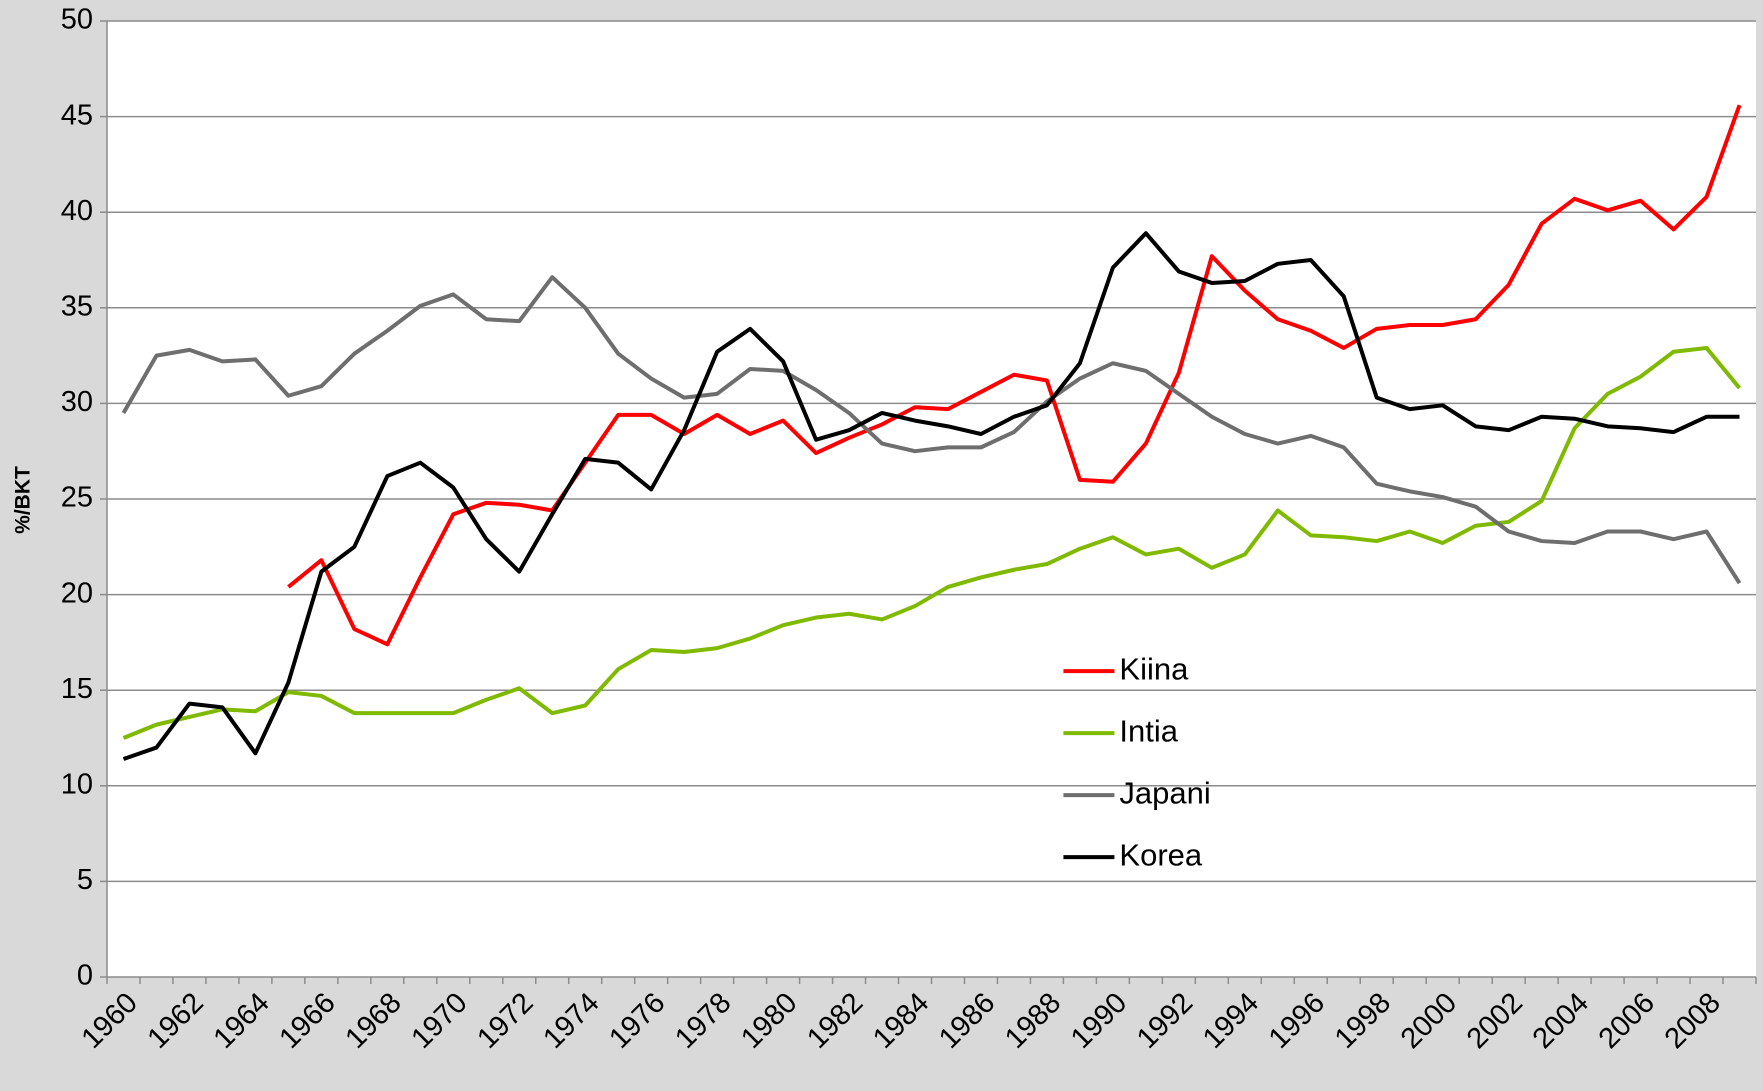 The image size is (1763, 1091). What do you see at coordinates (77, 115) in the screenshot?
I see `y-tick-label: 45` at bounding box center [77, 115].